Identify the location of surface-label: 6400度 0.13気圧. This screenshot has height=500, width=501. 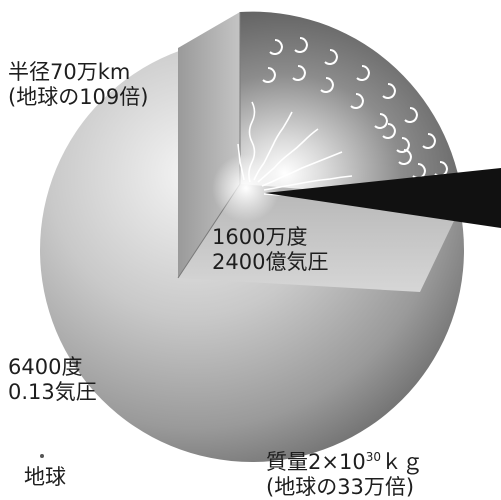
(52, 380).